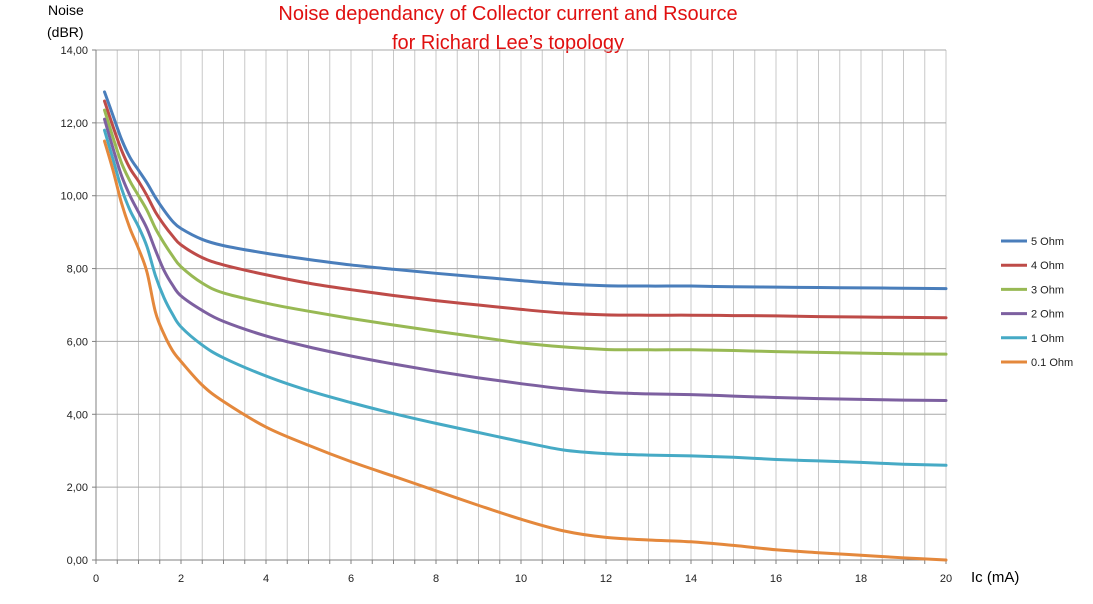  Describe the element at coordinates (995, 577) in the screenshot. I see `x-axis-label: Ic (mA)` at that location.